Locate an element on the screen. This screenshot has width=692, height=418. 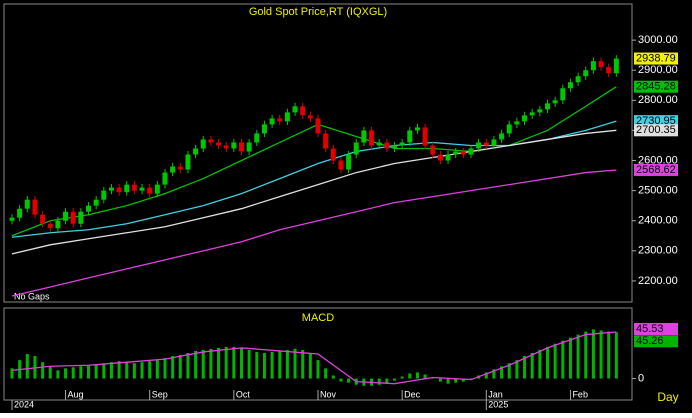
ma-tag: 2700.35 is located at coordinates (656, 130).